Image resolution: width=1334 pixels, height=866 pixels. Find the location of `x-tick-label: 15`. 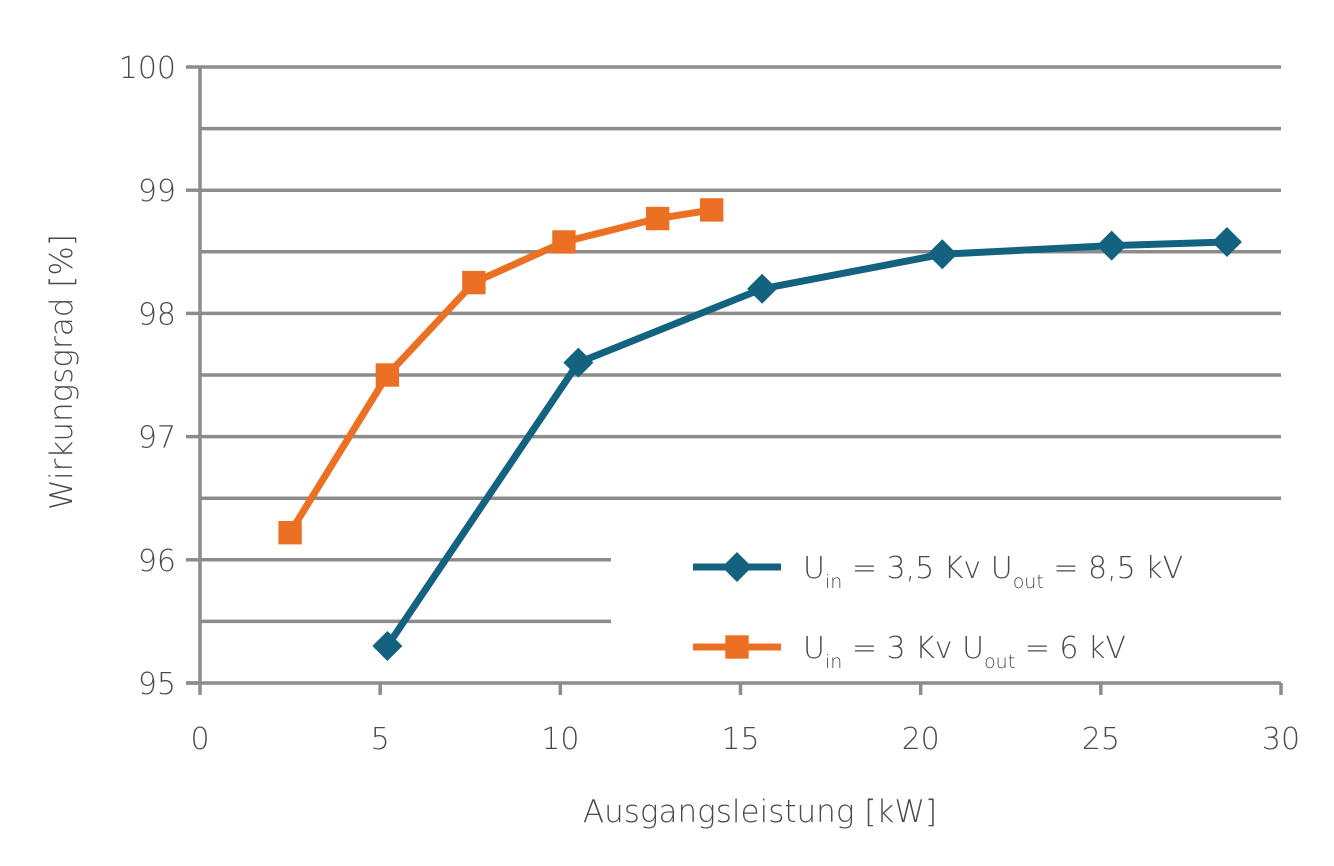

x-tick-label: 15 is located at coordinates (740, 739).